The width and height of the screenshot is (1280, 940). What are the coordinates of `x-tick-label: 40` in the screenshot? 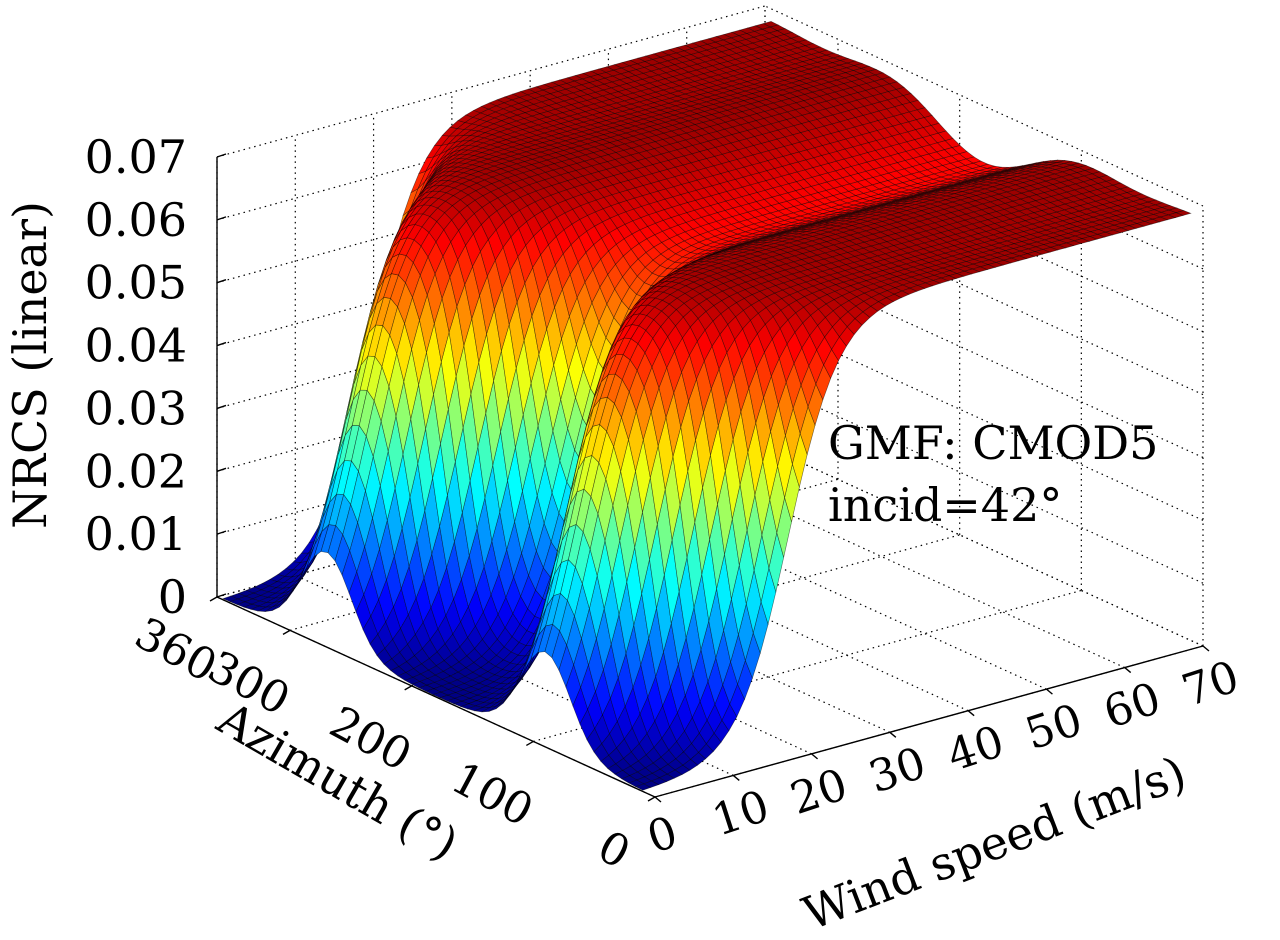 It's located at (975, 749).